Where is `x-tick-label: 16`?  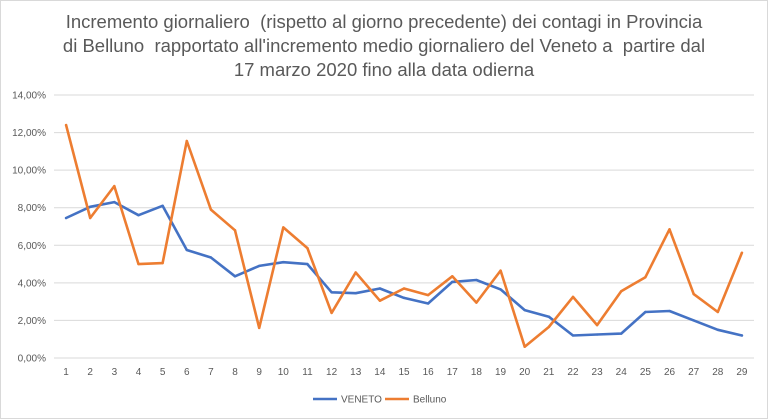
x-tick-label: 16 is located at coordinates (429, 372).